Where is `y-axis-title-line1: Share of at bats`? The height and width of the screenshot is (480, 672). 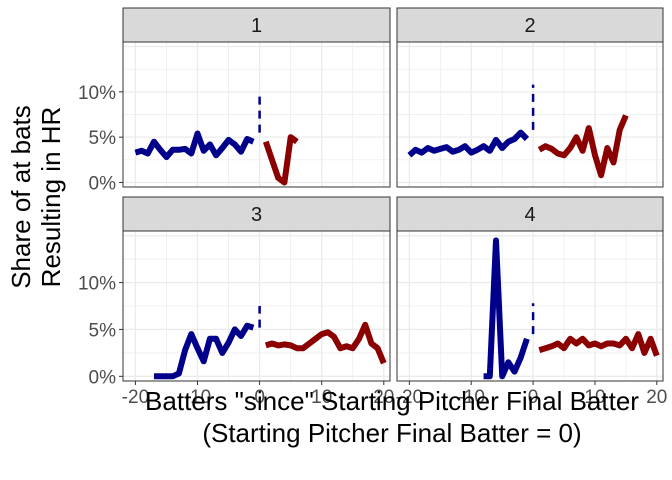 y-axis-title-line1: Share of at bats is located at coordinates (21, 197).